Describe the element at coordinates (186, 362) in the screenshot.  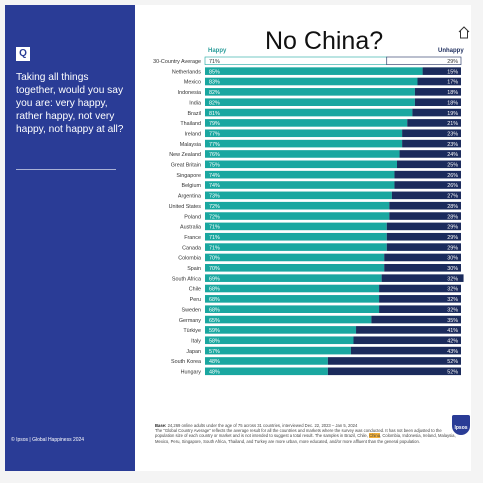
I see `category-label: South Korea` at that location.